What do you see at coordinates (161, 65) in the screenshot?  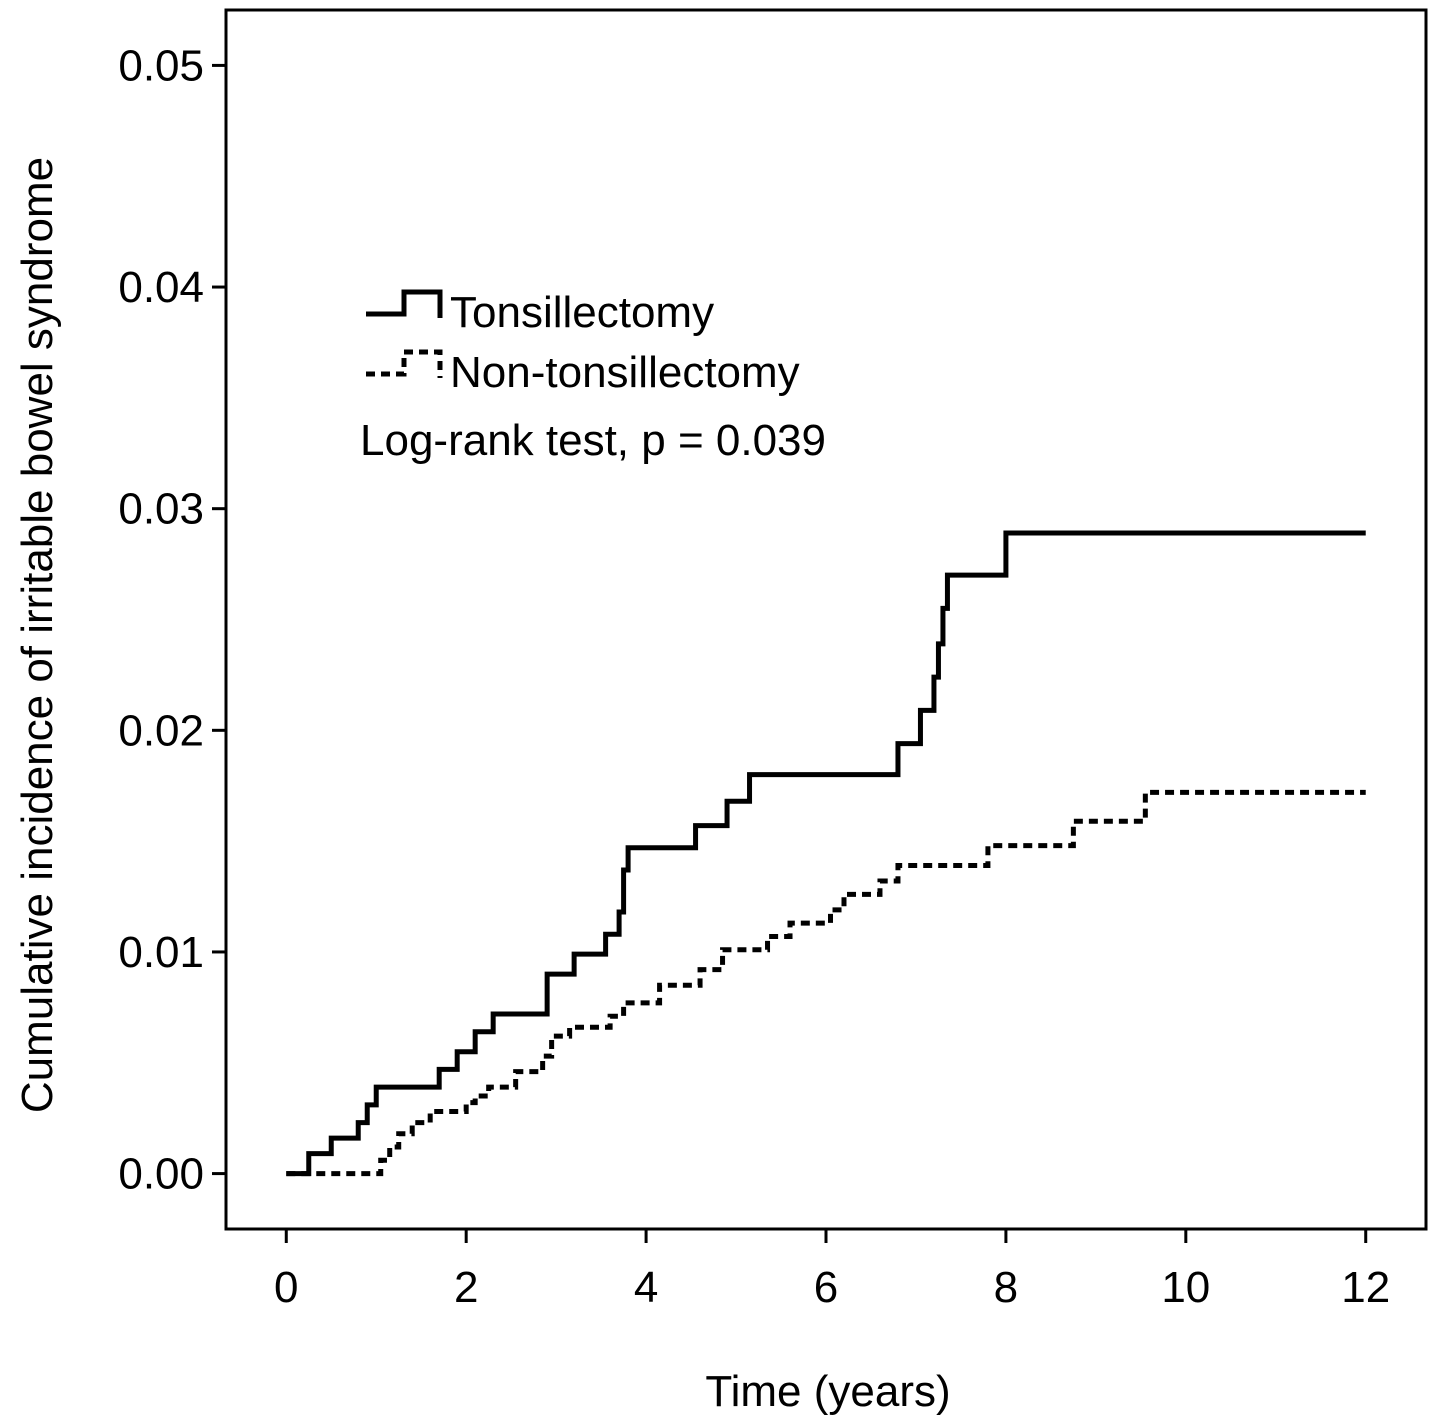 I see `y-tick-label: 0.05` at bounding box center [161, 65].